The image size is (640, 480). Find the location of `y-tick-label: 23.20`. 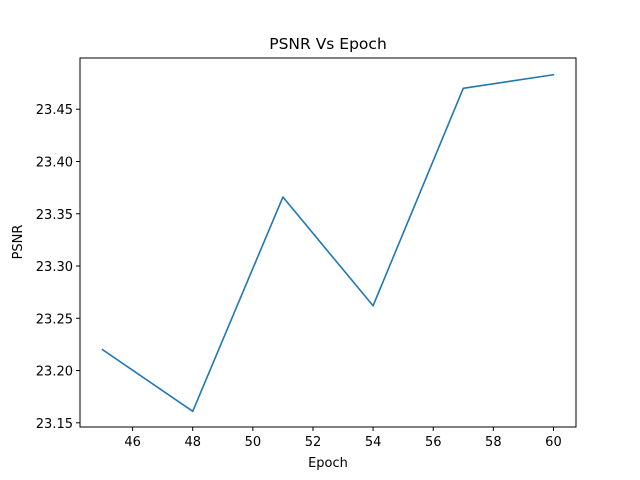

y-tick-label: 23.20 is located at coordinates (54, 372).